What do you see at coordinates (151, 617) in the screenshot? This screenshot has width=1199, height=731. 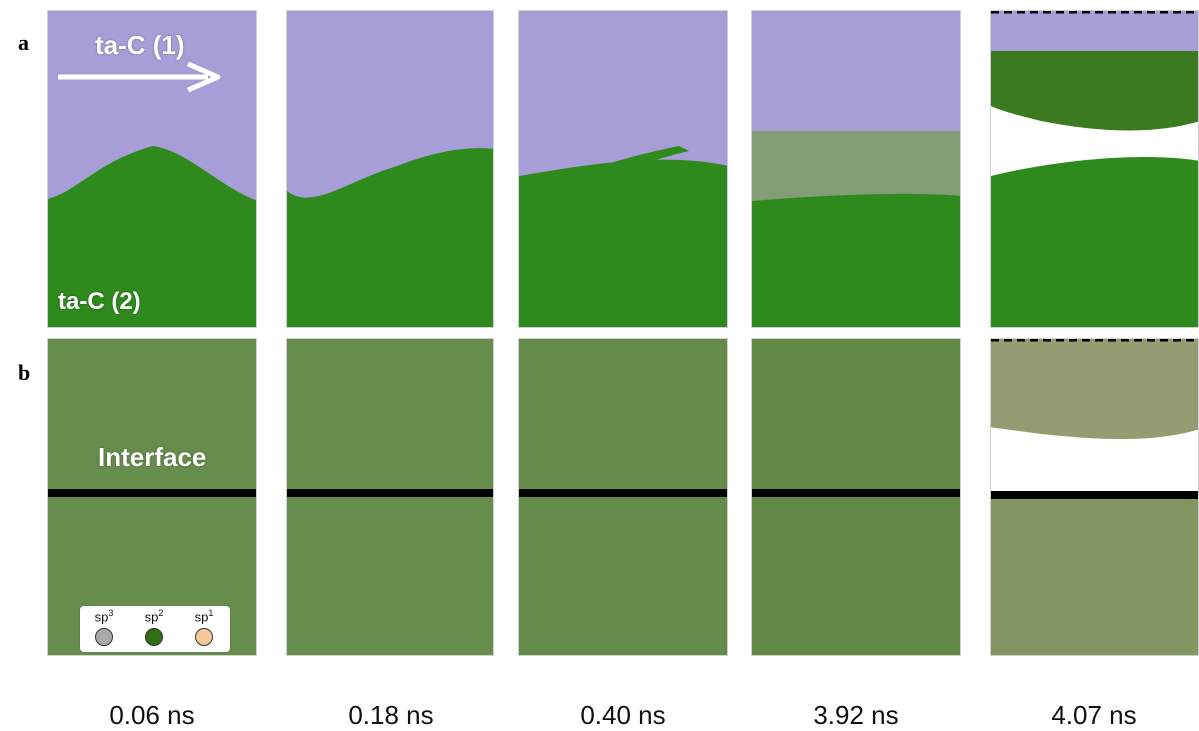 I see `legend-sp2-label: sp` at bounding box center [151, 617].